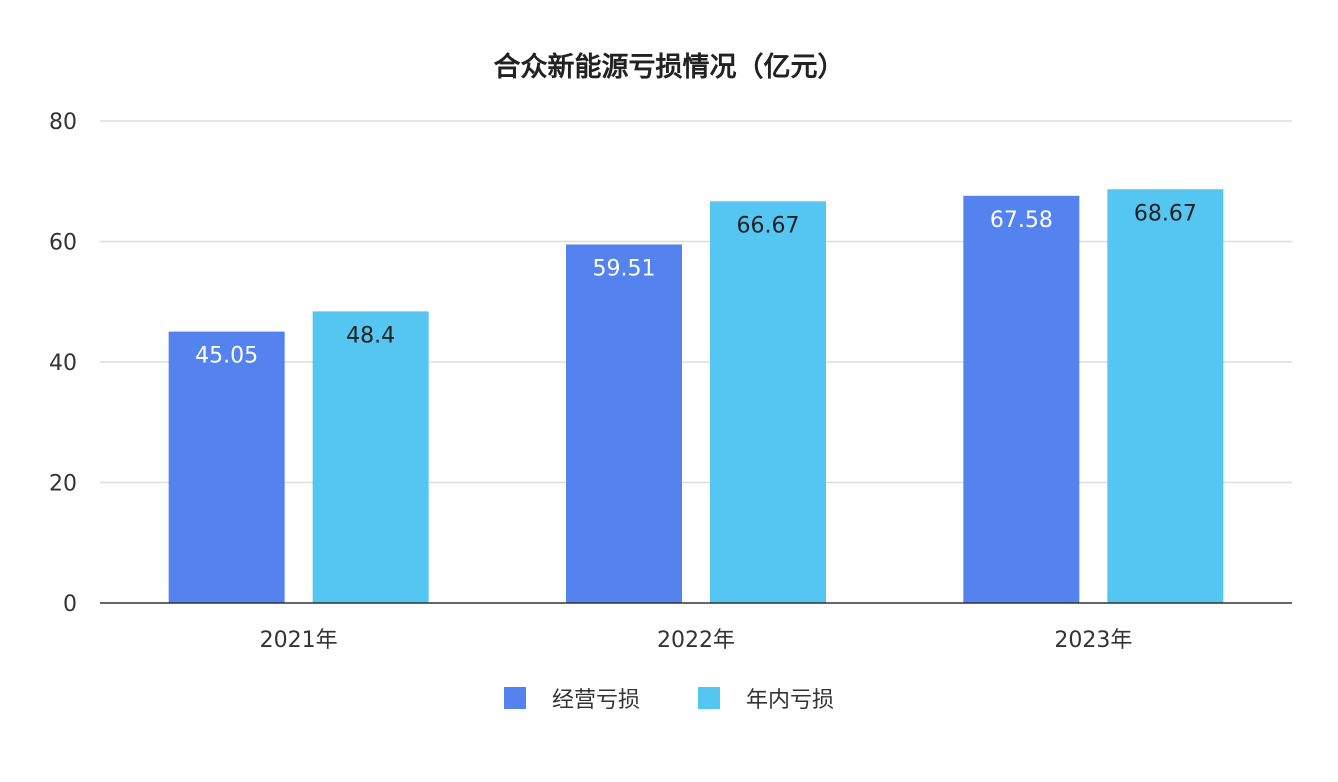 The height and width of the screenshot is (782, 1338). What do you see at coordinates (595, 700) in the screenshot?
I see `legend-label-operating-loss: 经营亏损` at bounding box center [595, 700].